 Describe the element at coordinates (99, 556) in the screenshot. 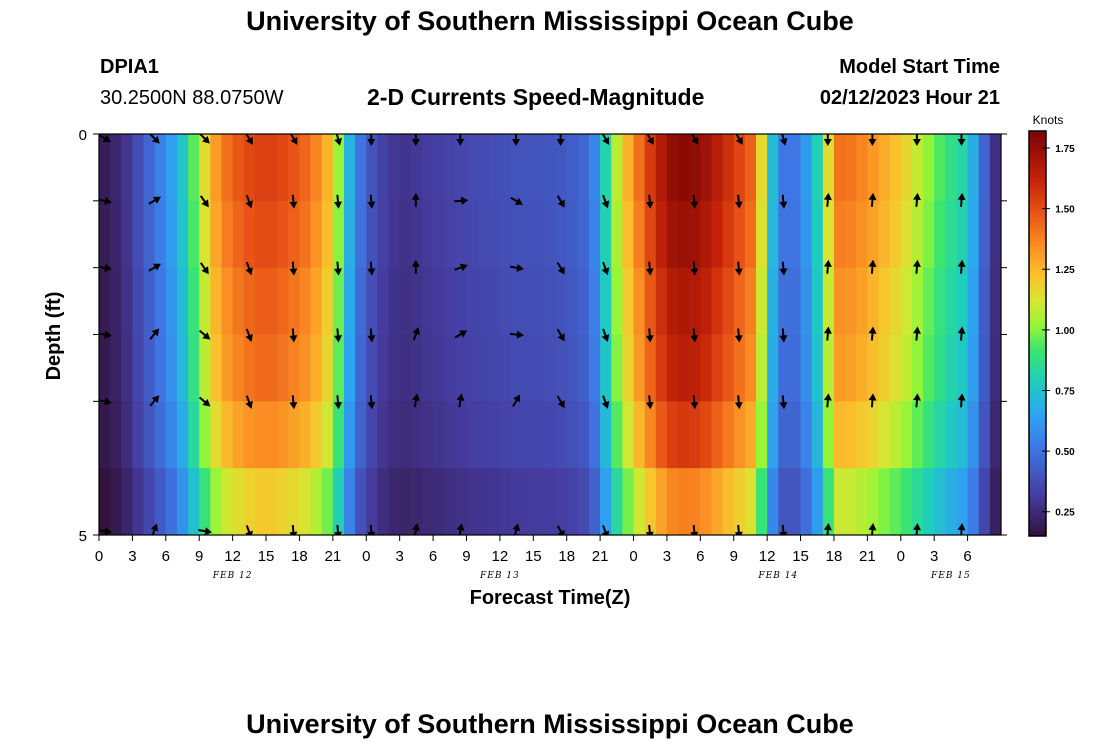

I see `x-tick-label: 0` at that location.